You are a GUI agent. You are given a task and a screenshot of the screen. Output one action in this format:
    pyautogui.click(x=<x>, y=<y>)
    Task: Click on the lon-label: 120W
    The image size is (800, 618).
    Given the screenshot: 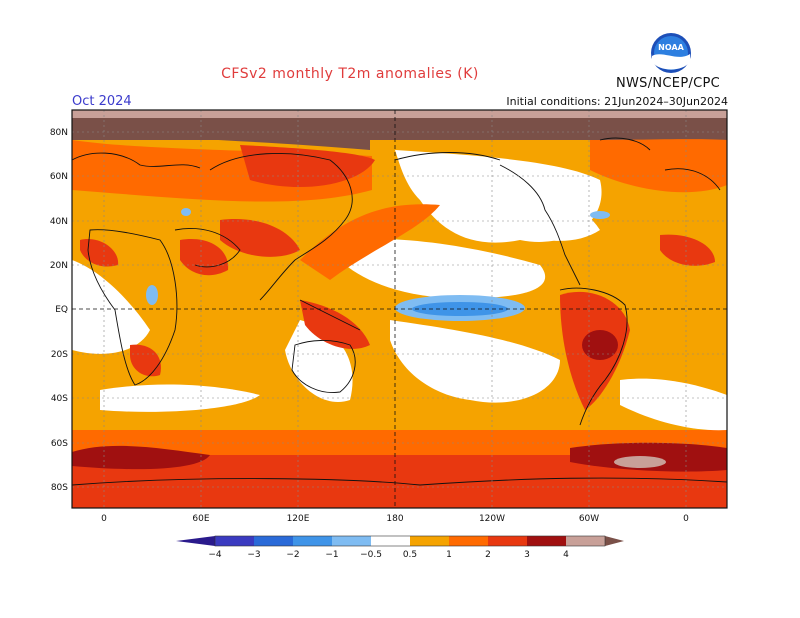 What is the action you would take?
    pyautogui.click(x=492, y=519)
    